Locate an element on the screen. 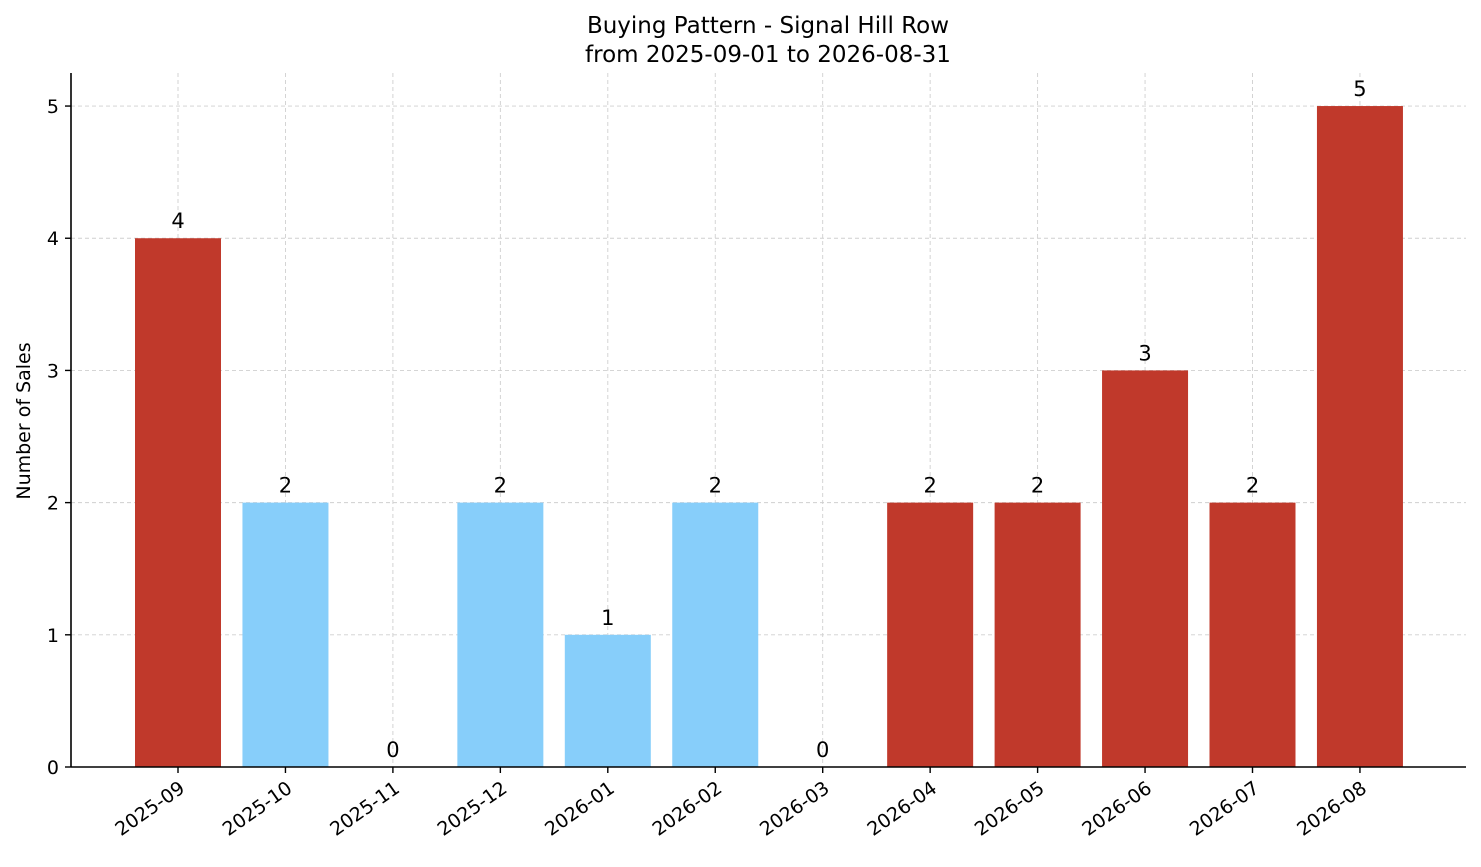  x-tick-label-2025-11: 2025-11 is located at coordinates (365, 809).